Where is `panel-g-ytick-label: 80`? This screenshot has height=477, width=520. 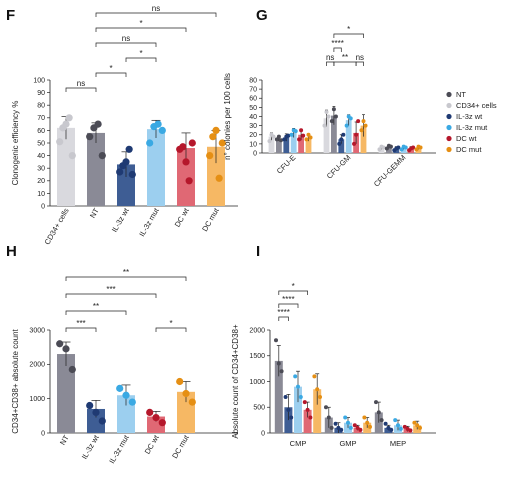 panel-g-ytick-label: 80 is located at coordinates (253, 80).